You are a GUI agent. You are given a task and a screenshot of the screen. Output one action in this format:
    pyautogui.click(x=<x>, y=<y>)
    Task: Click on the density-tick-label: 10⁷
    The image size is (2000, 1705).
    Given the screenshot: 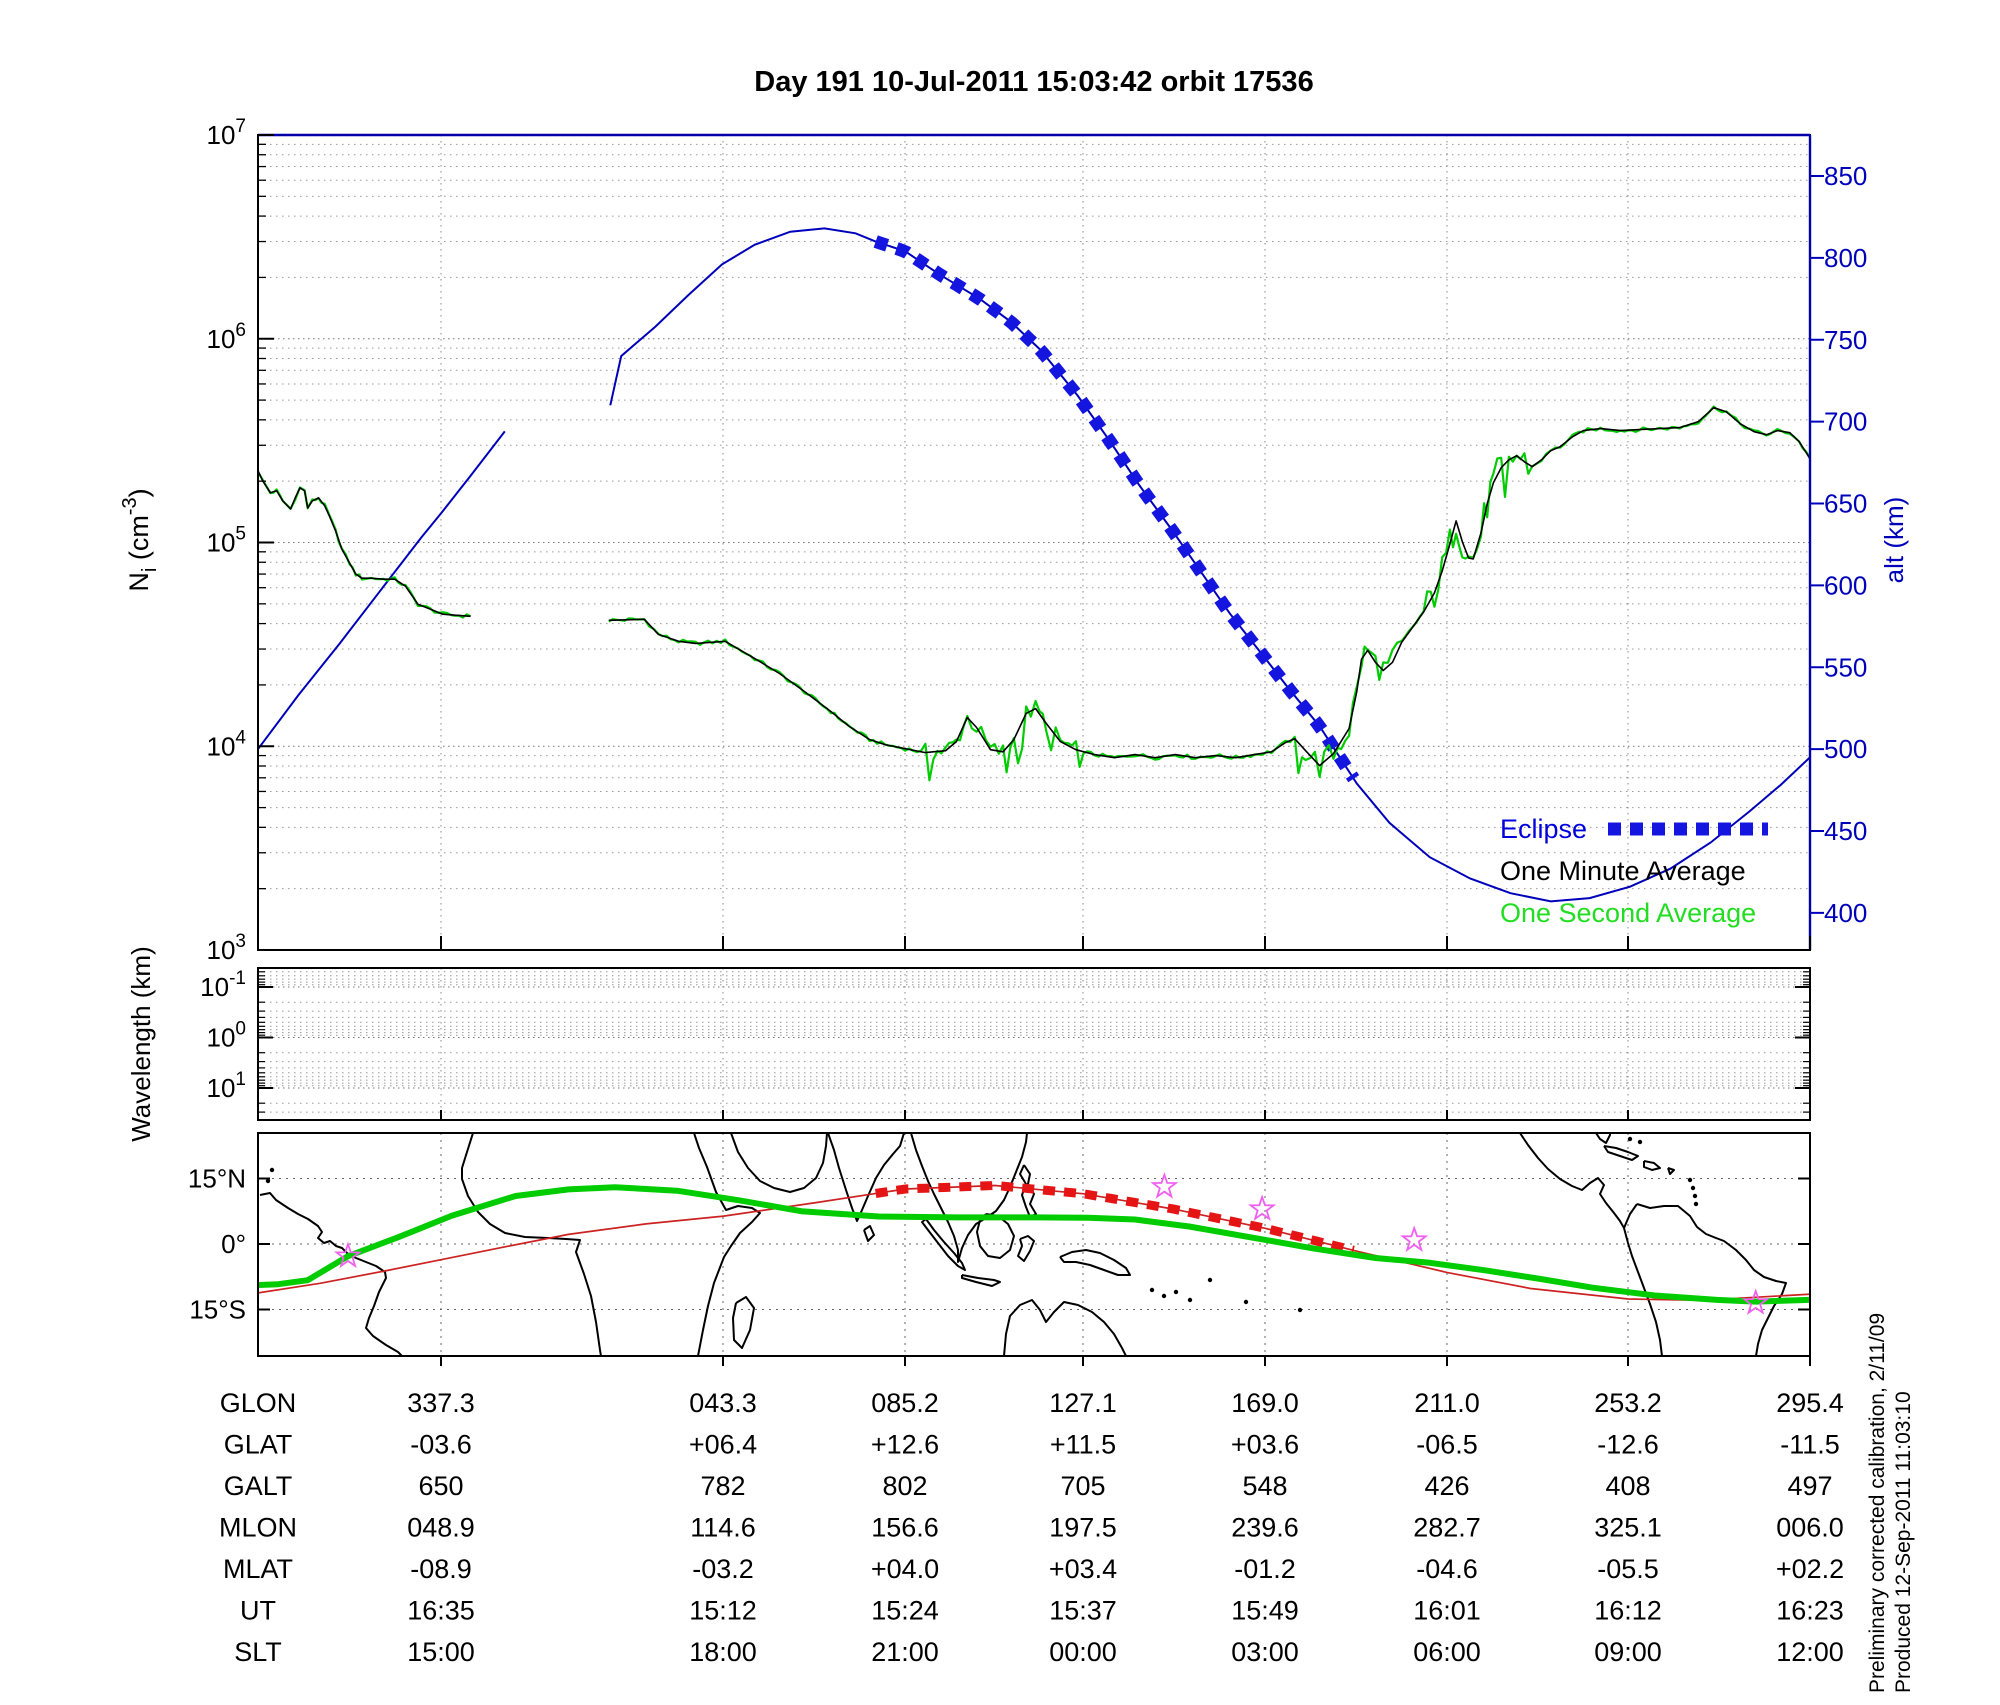 What is the action you would take?
    pyautogui.click(x=227, y=133)
    